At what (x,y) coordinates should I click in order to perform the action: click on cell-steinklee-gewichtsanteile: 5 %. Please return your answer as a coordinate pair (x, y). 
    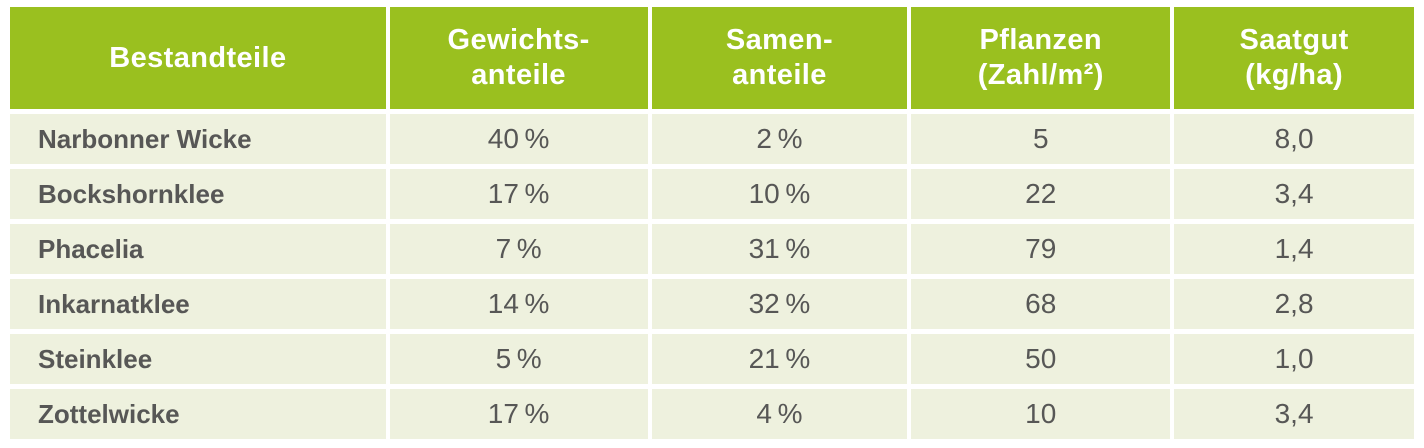
    Looking at the image, I should click on (518, 359).